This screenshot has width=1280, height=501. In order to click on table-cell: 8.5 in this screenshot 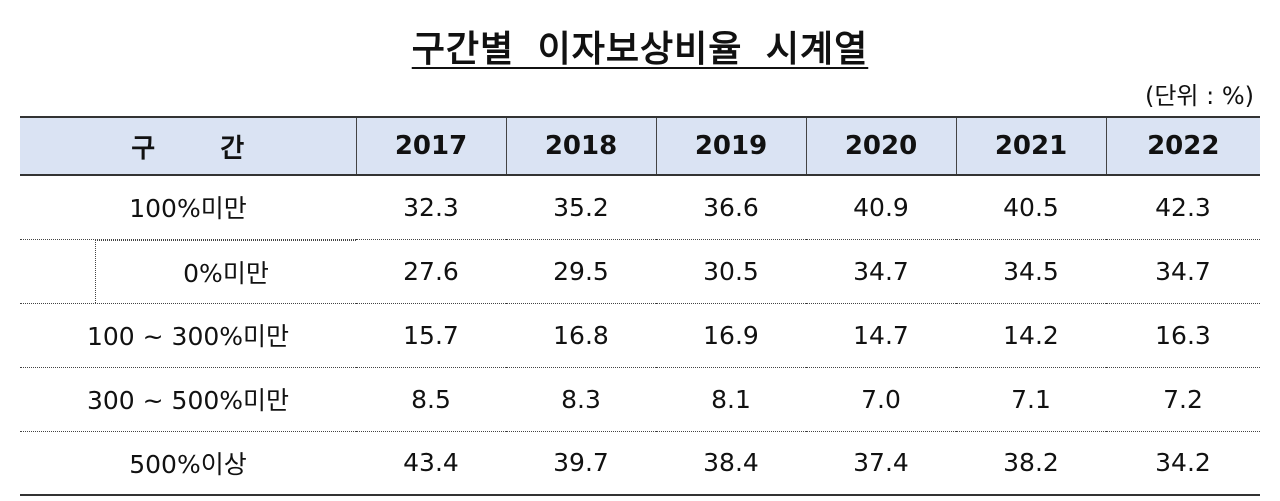, I will do `click(431, 399)`.